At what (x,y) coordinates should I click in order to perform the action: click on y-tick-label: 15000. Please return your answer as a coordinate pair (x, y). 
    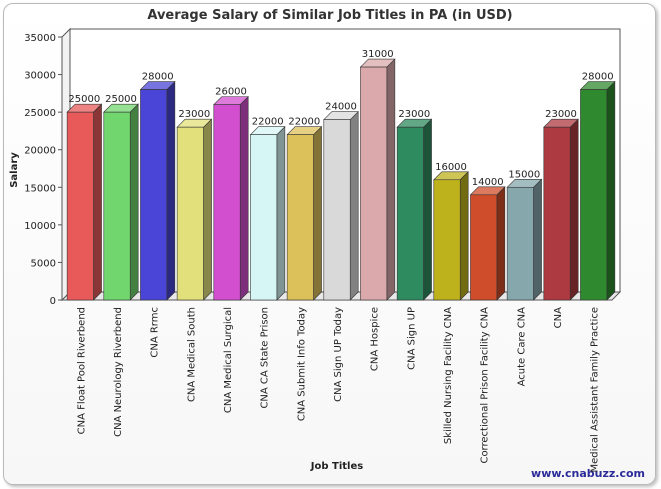
    Looking at the image, I should click on (40, 188).